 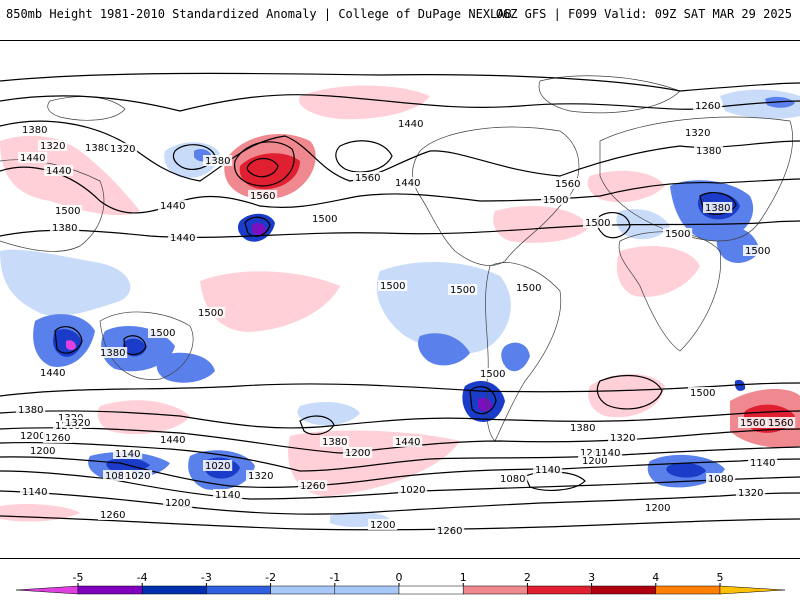 What do you see at coordinates (752, 590) in the screenshot?
I see `colorbar-right-arrow` at bounding box center [752, 590].